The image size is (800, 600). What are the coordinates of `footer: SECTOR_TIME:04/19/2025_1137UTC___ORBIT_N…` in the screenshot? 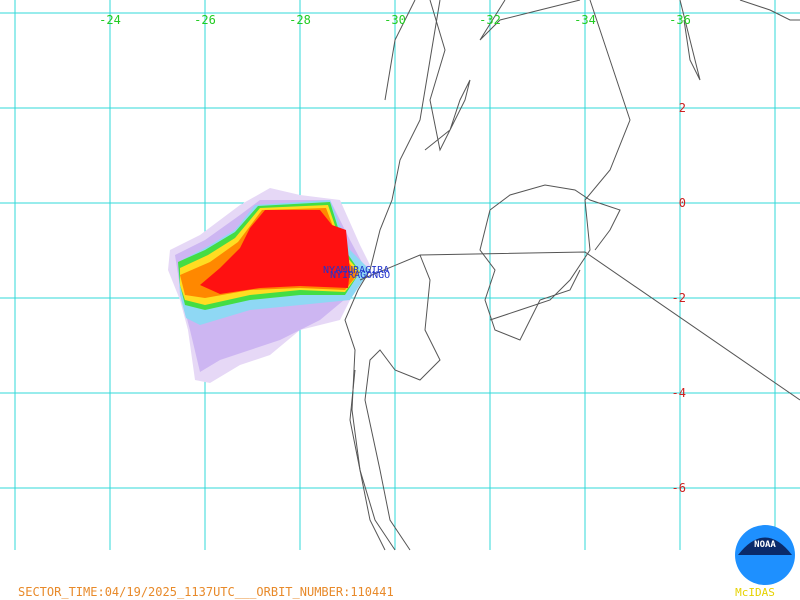 It's located at (206, 592).